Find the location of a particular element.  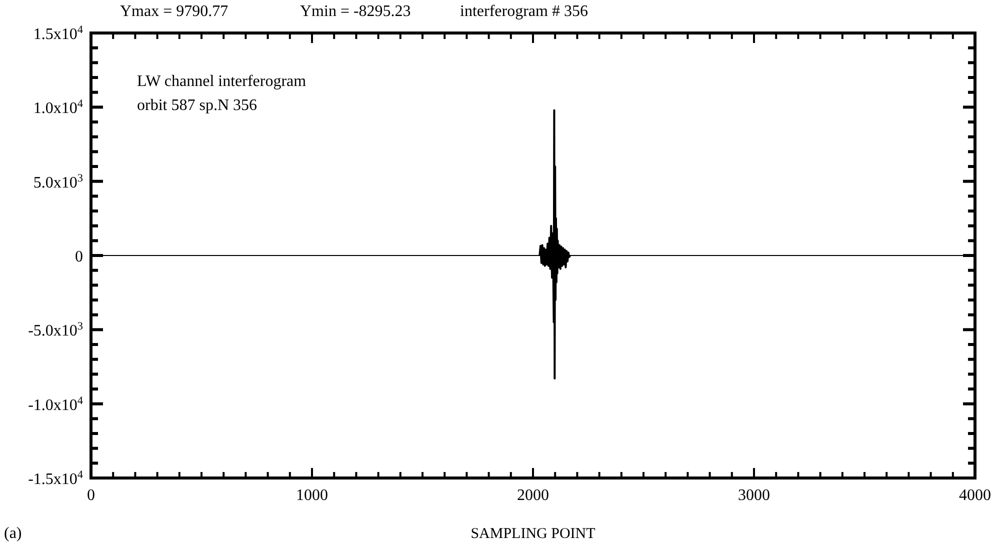

x-axis-title: SAMPLING POINT is located at coordinates (533, 534).